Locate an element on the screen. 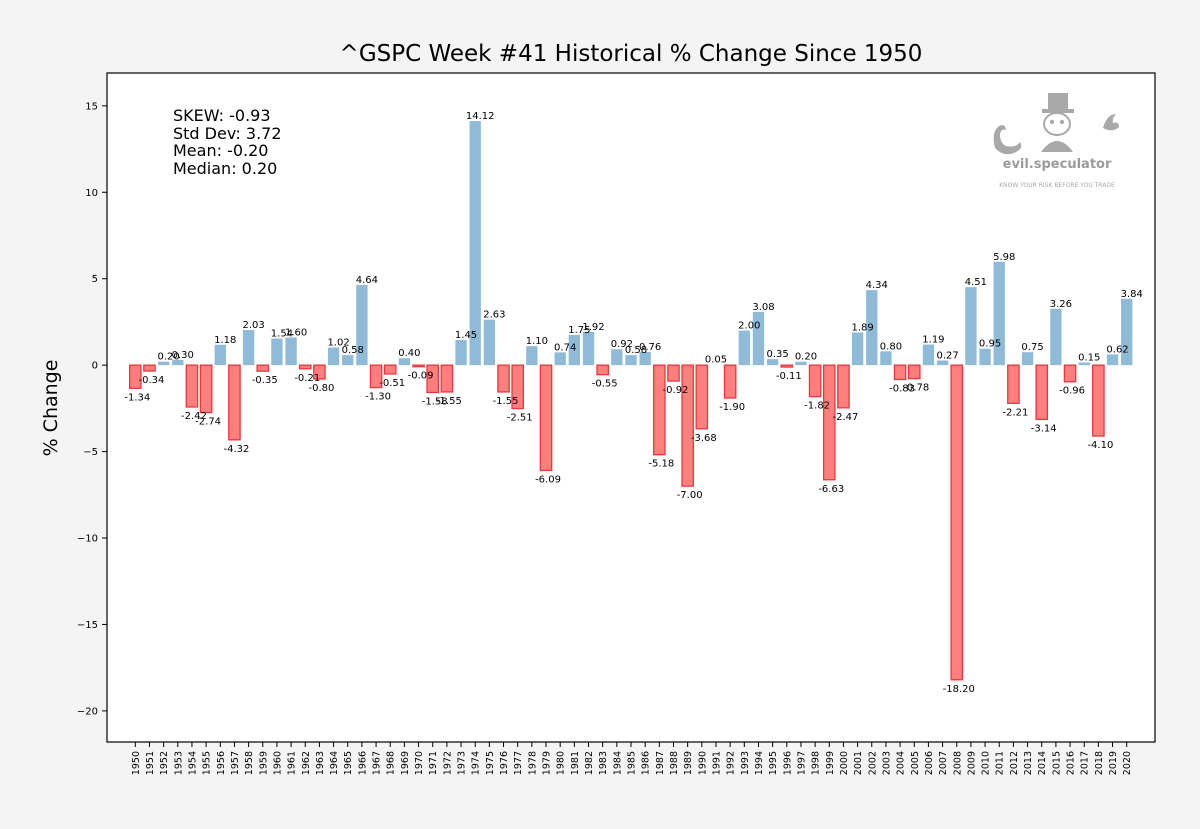 This screenshot has width=1200, height=829. bar-1994 is located at coordinates (758, 338).